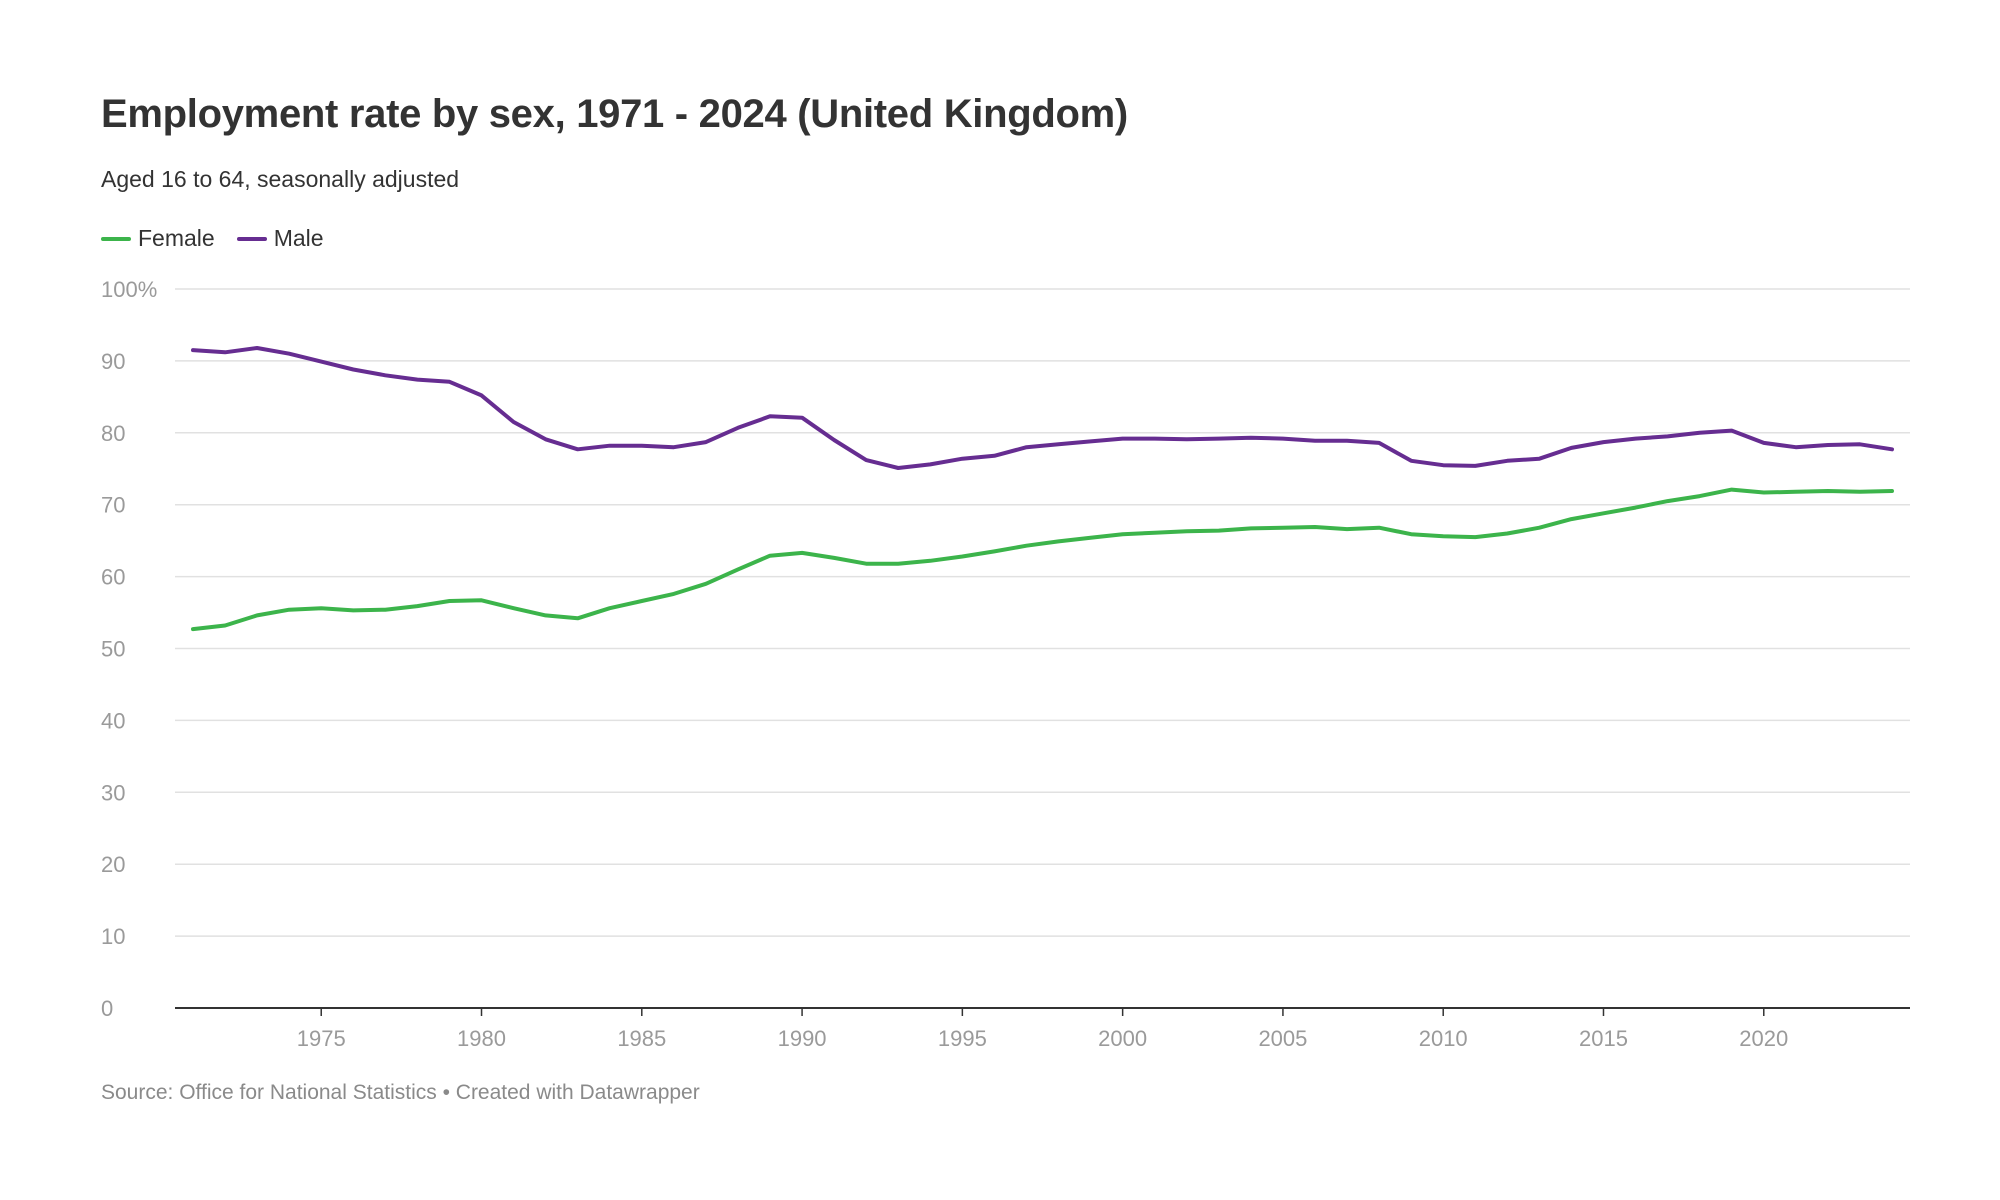 This screenshot has height=1200, width=2000. What do you see at coordinates (113, 649) in the screenshot?
I see `y-tick-label: 50` at bounding box center [113, 649].